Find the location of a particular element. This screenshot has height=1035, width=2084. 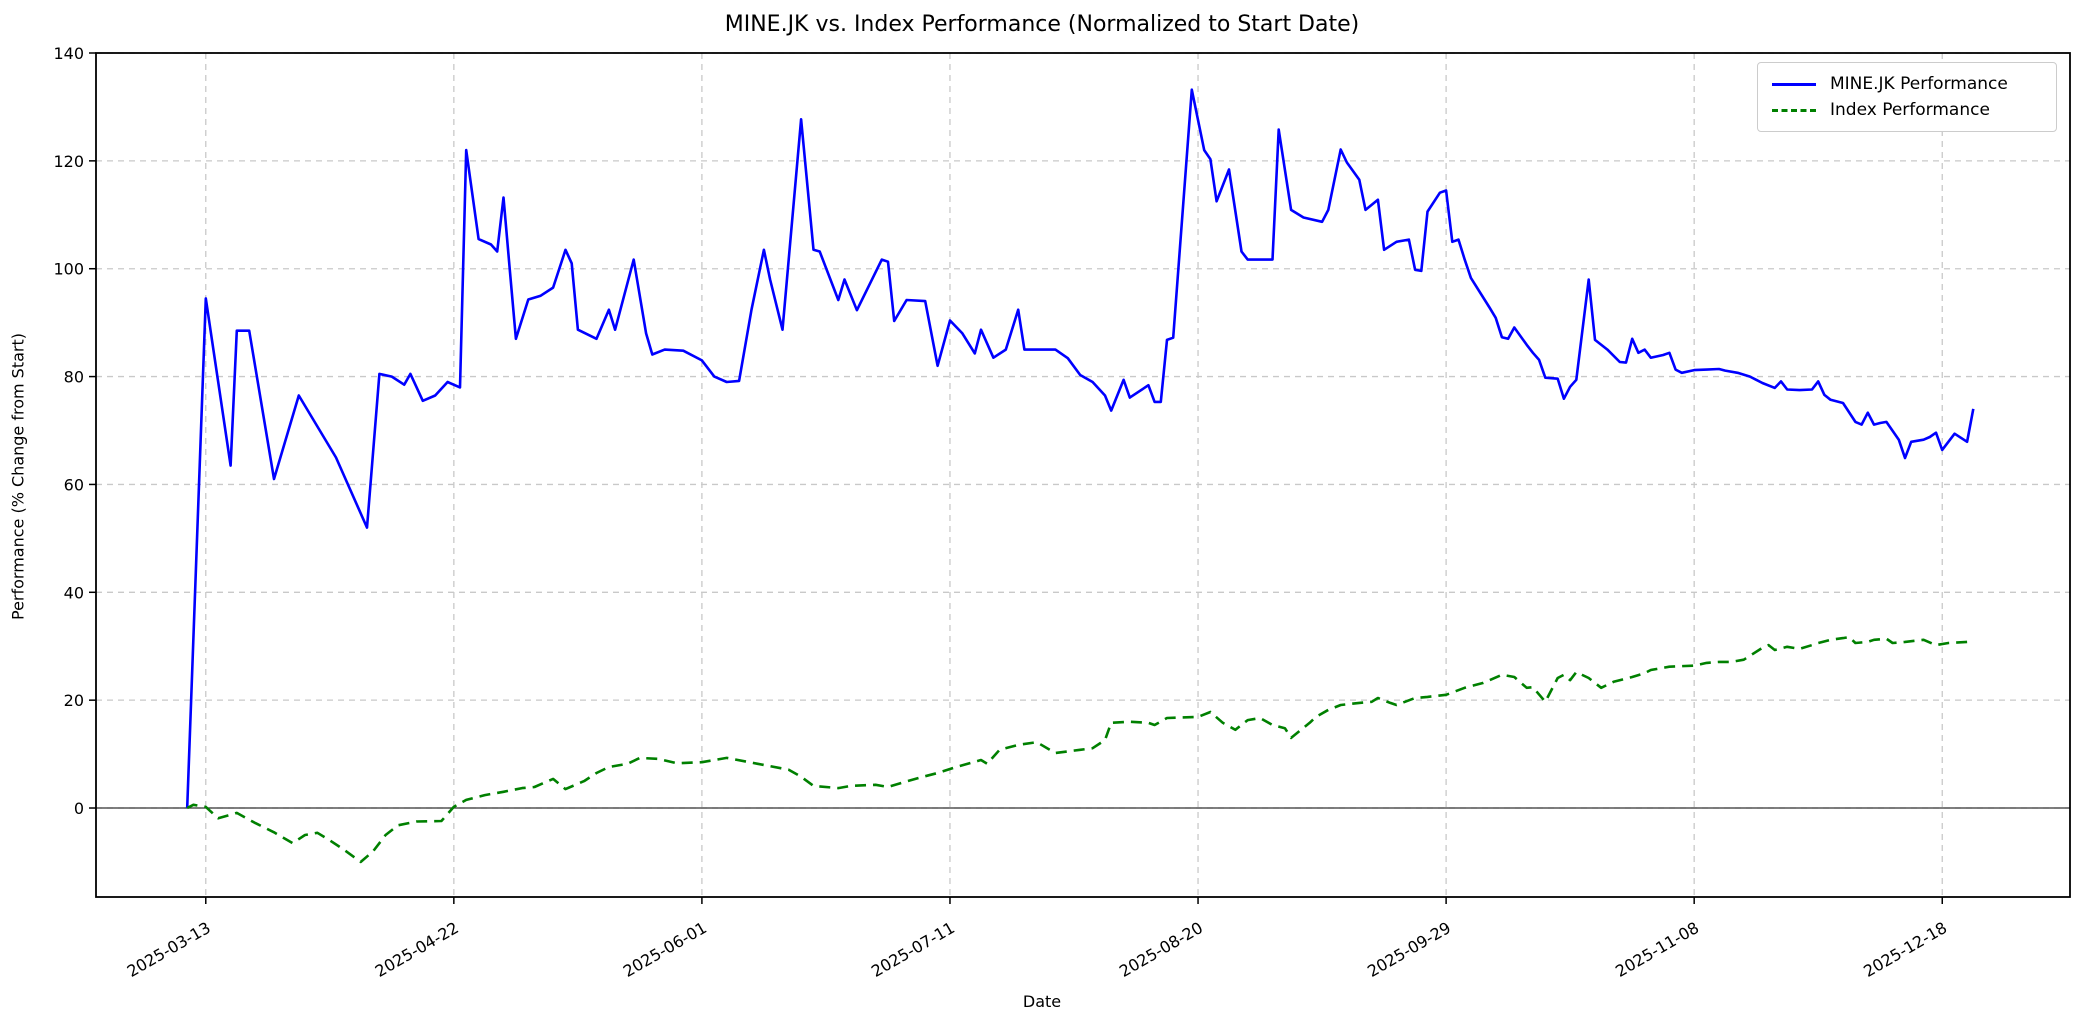

y-tick-label: 0 is located at coordinates (79, 808).